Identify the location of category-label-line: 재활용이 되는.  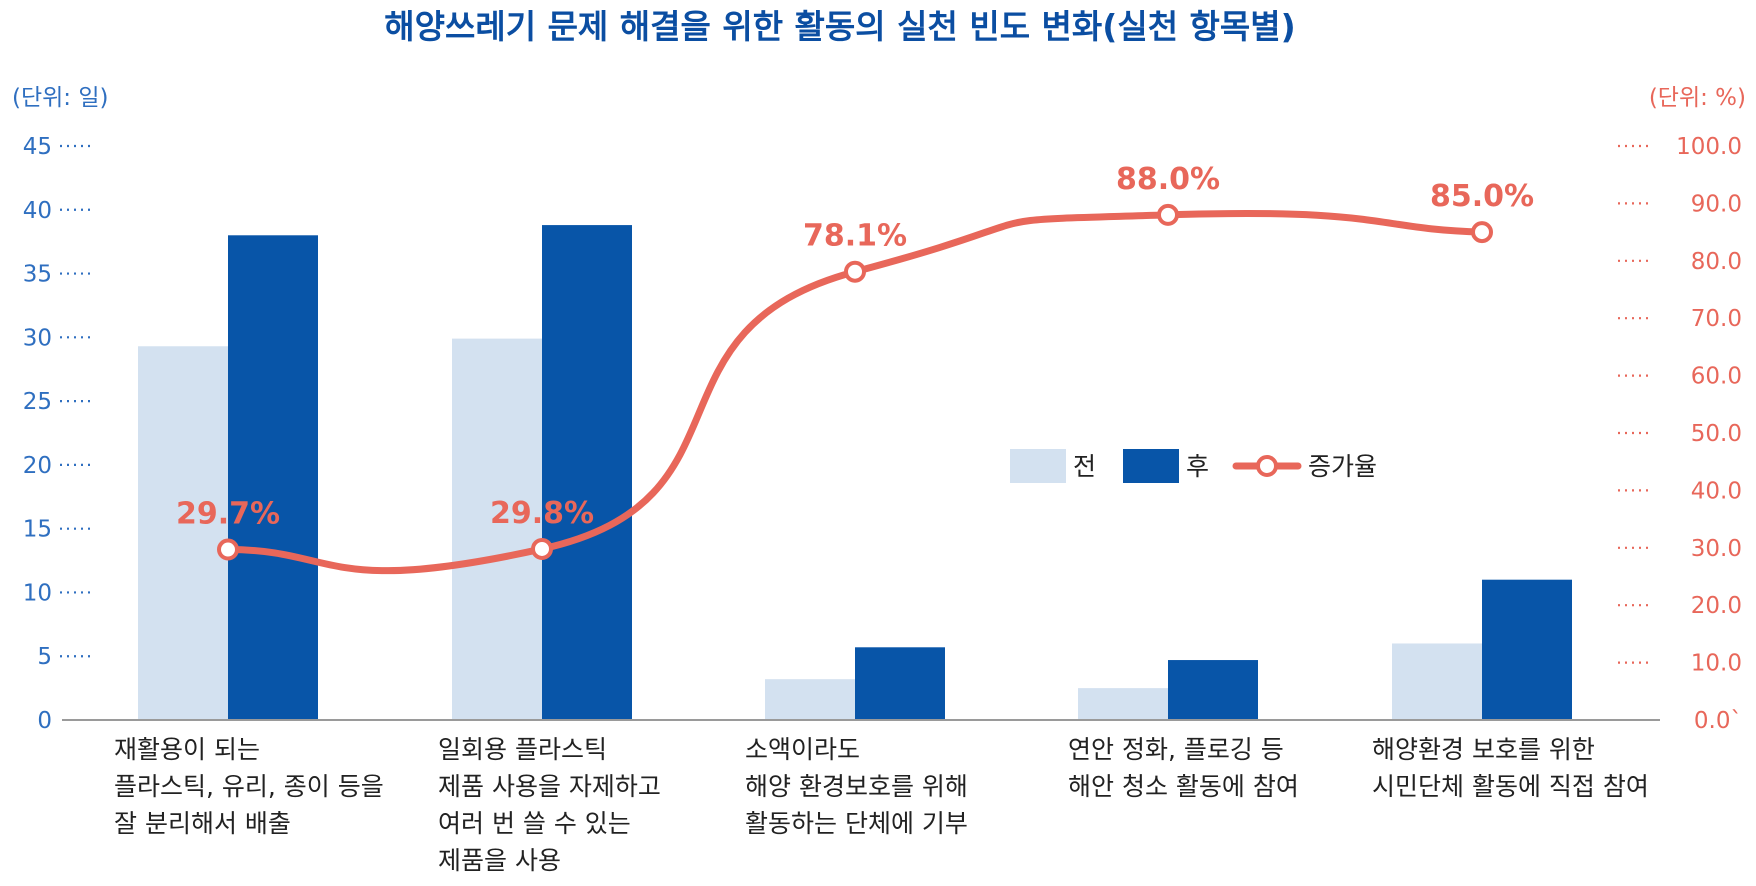
(187, 749).